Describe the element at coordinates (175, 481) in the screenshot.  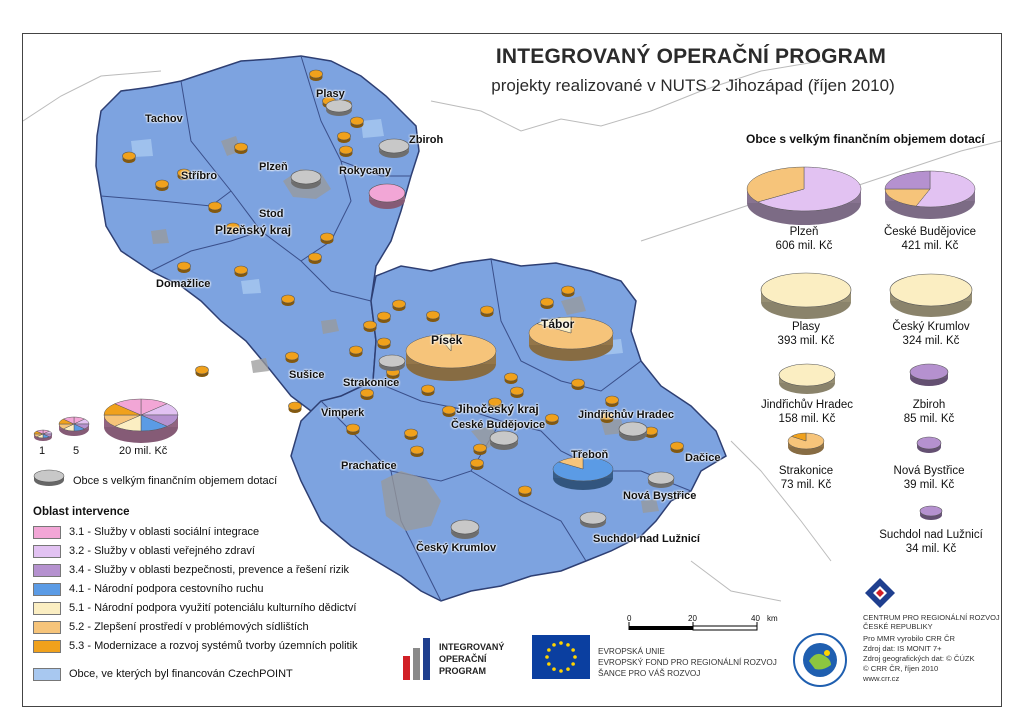
I see `legend-big-commune: Obce s velkým finančním objemem dotací` at that location.